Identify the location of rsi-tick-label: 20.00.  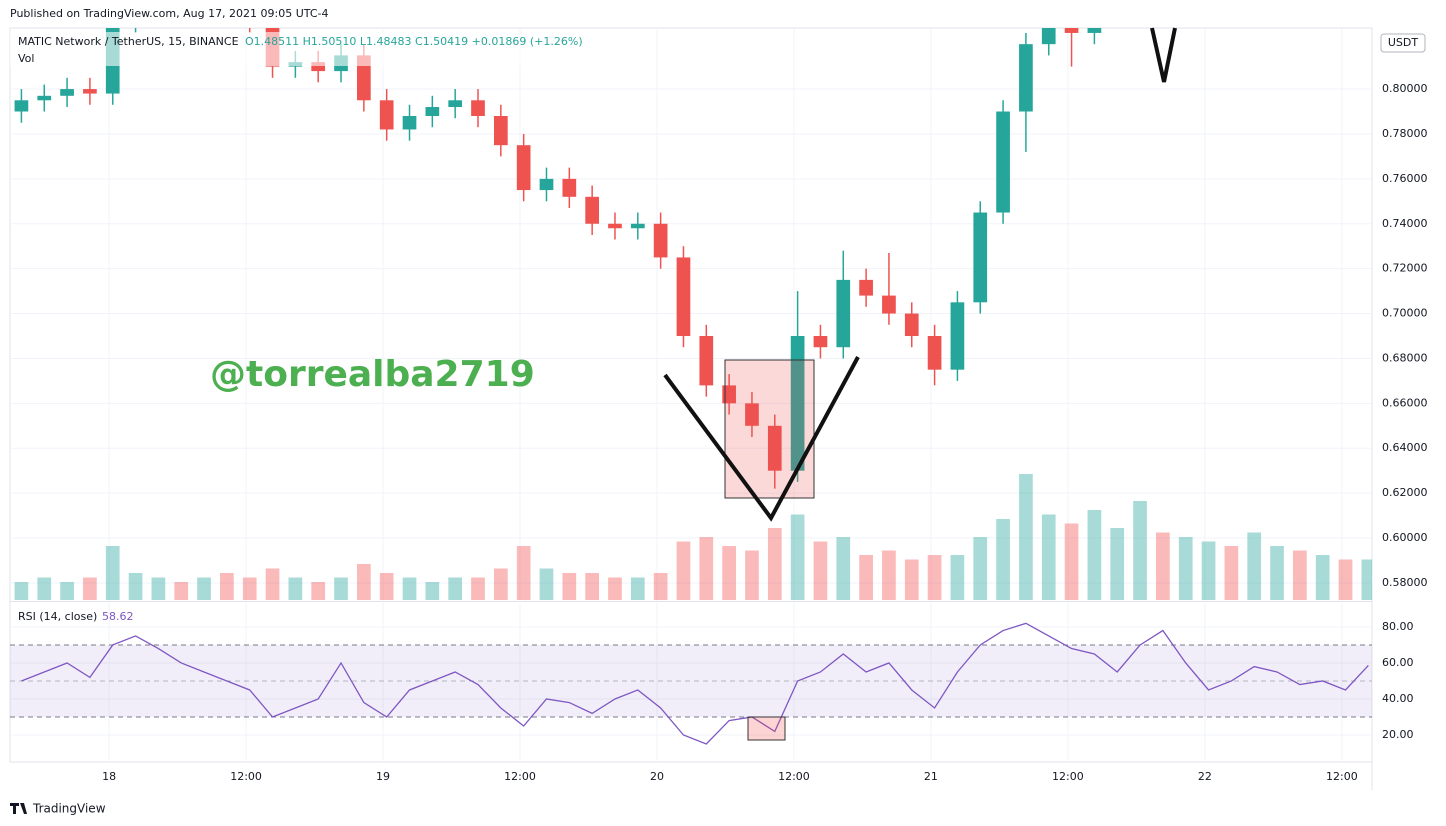
(1398, 734).